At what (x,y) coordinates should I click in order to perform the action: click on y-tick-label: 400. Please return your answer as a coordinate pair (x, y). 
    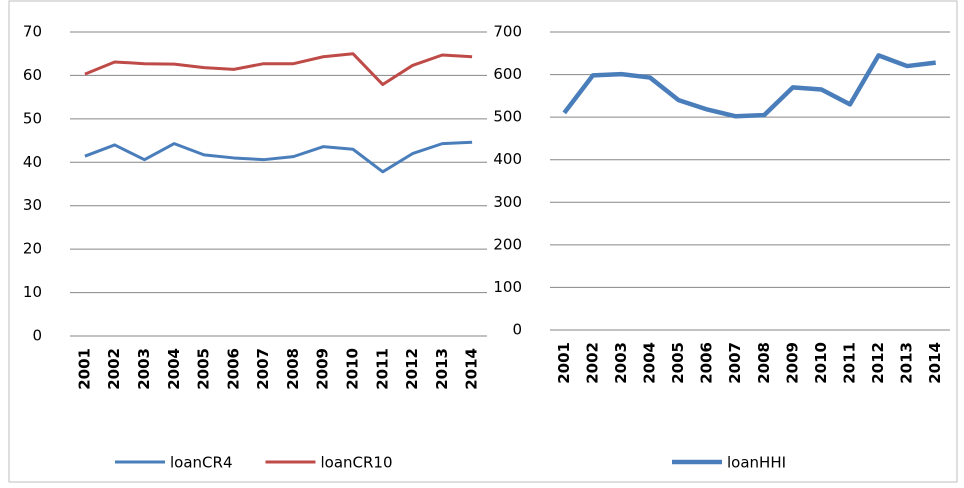
    Looking at the image, I should click on (507, 159).